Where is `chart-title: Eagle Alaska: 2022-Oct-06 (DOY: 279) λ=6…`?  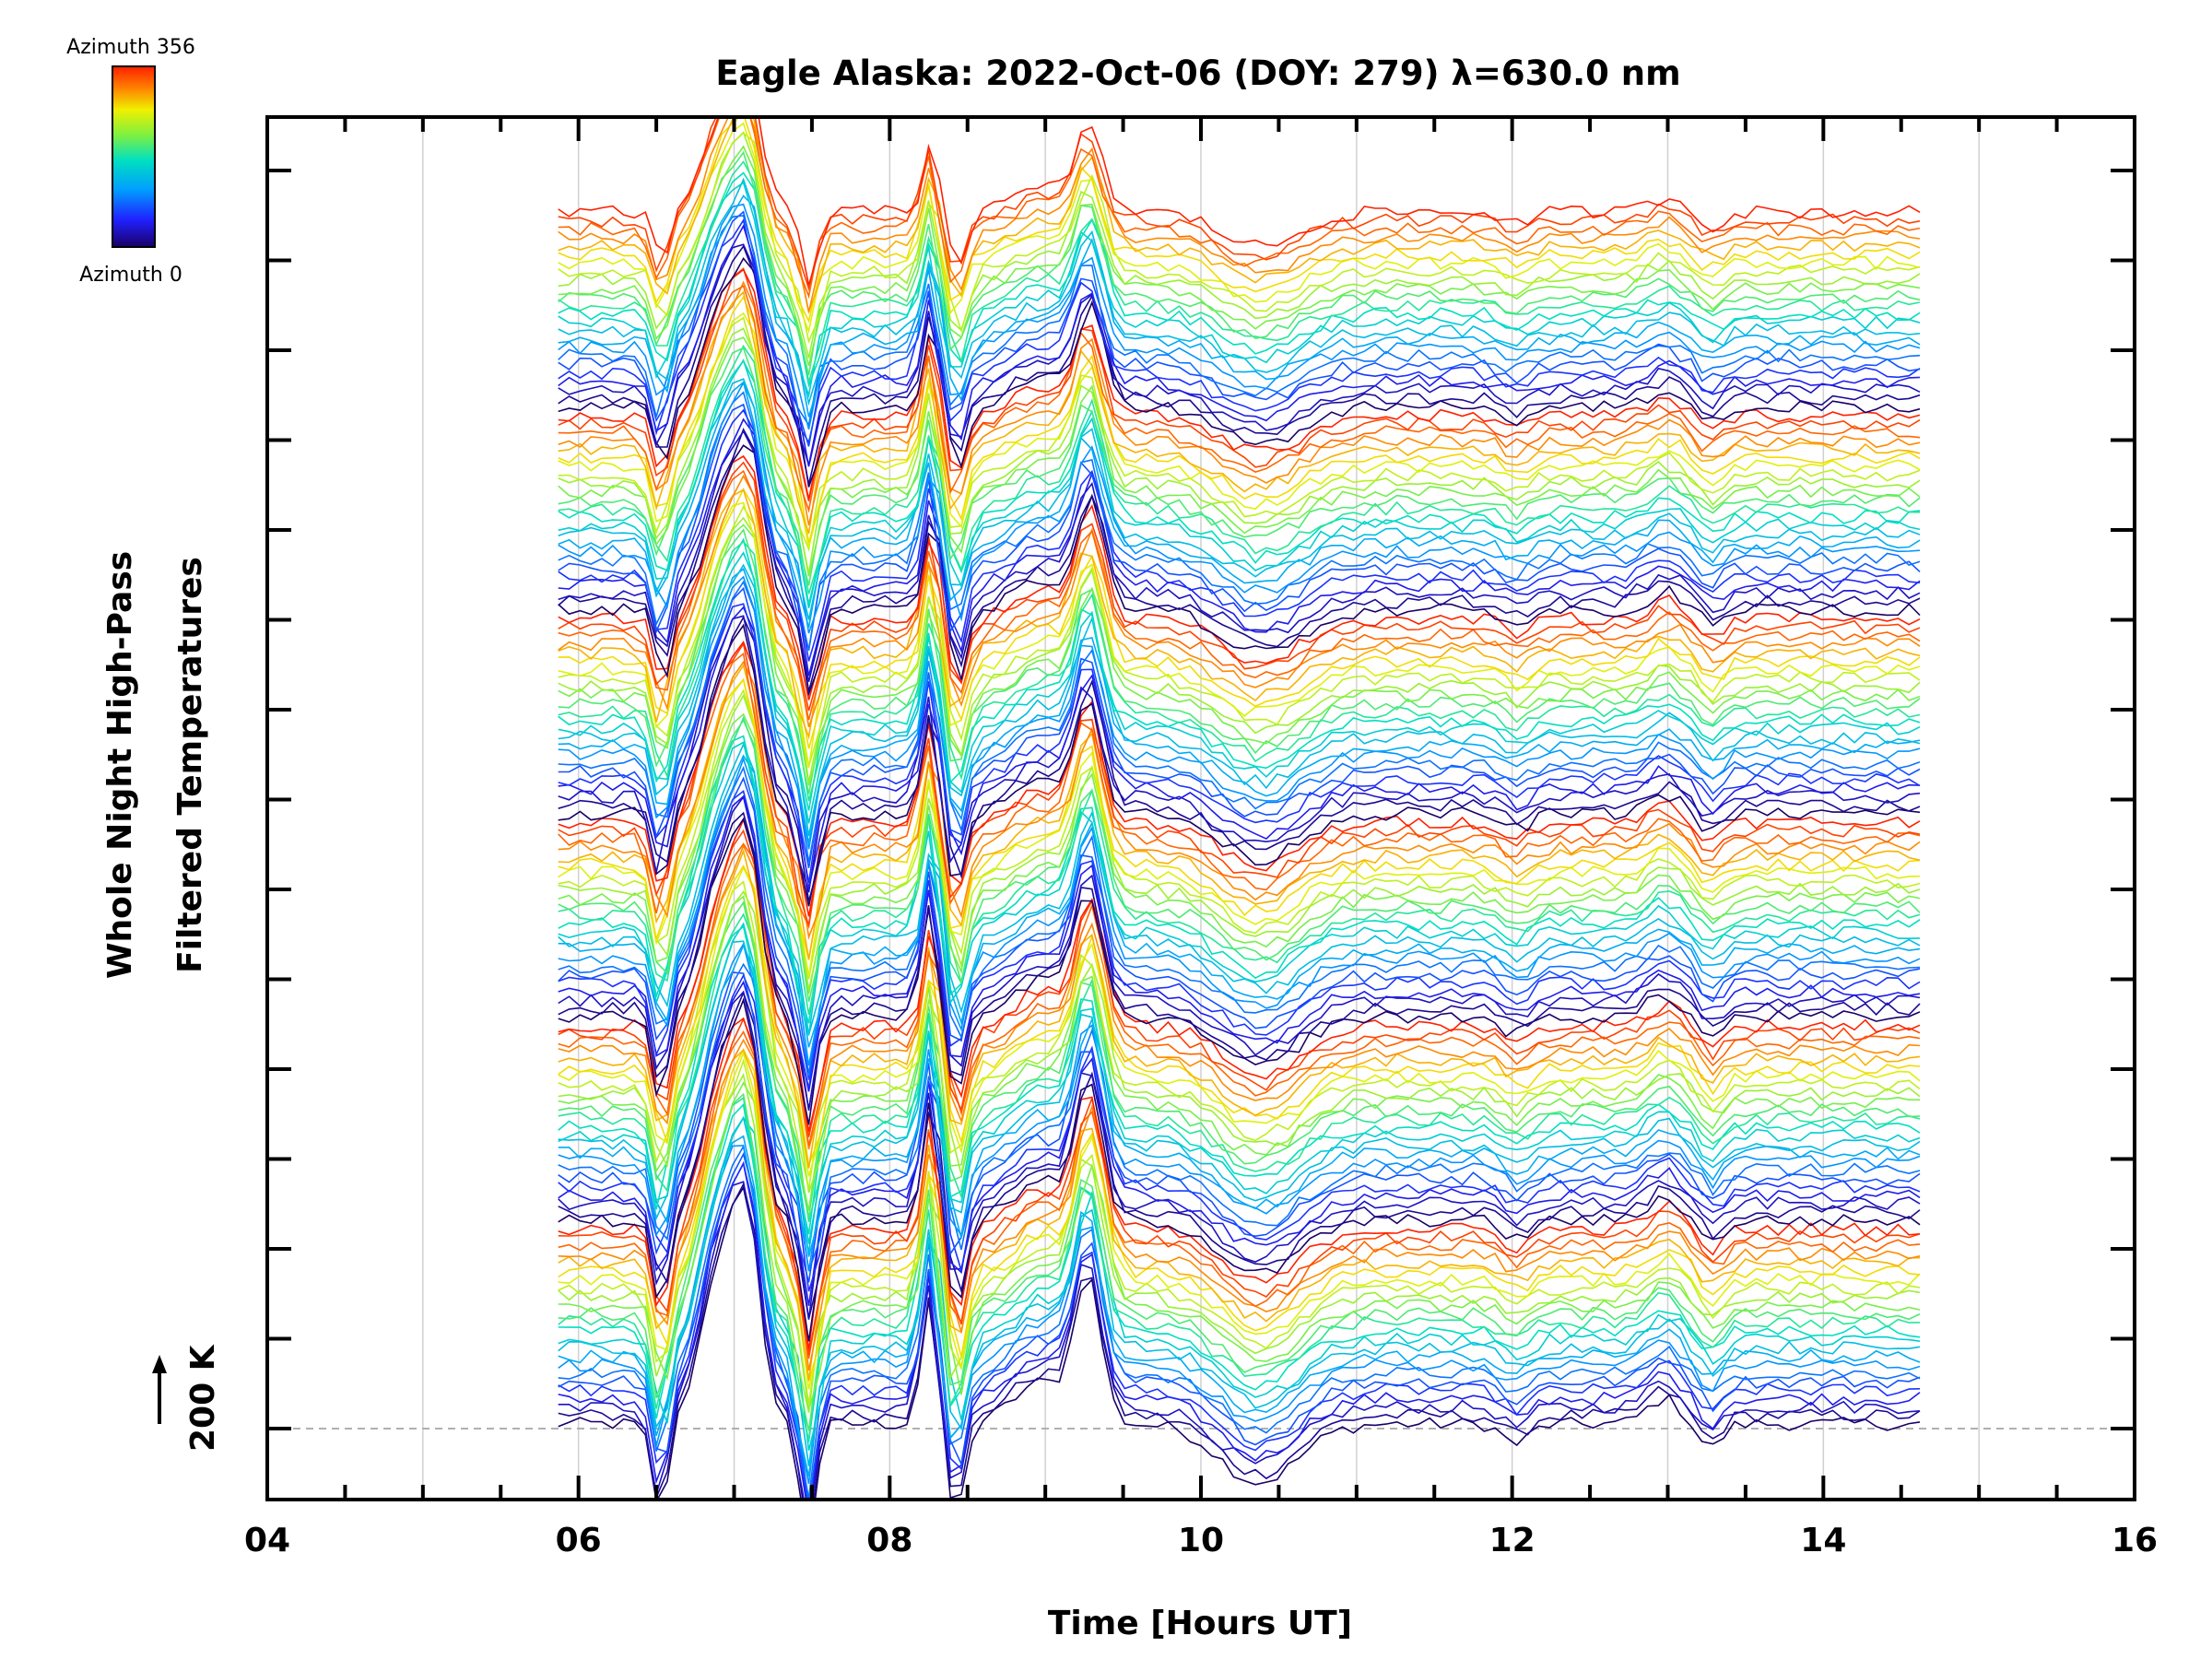 chart-title: Eagle Alaska: 2022-Oct-06 (DOY: 279) λ=6… is located at coordinates (1197, 73).